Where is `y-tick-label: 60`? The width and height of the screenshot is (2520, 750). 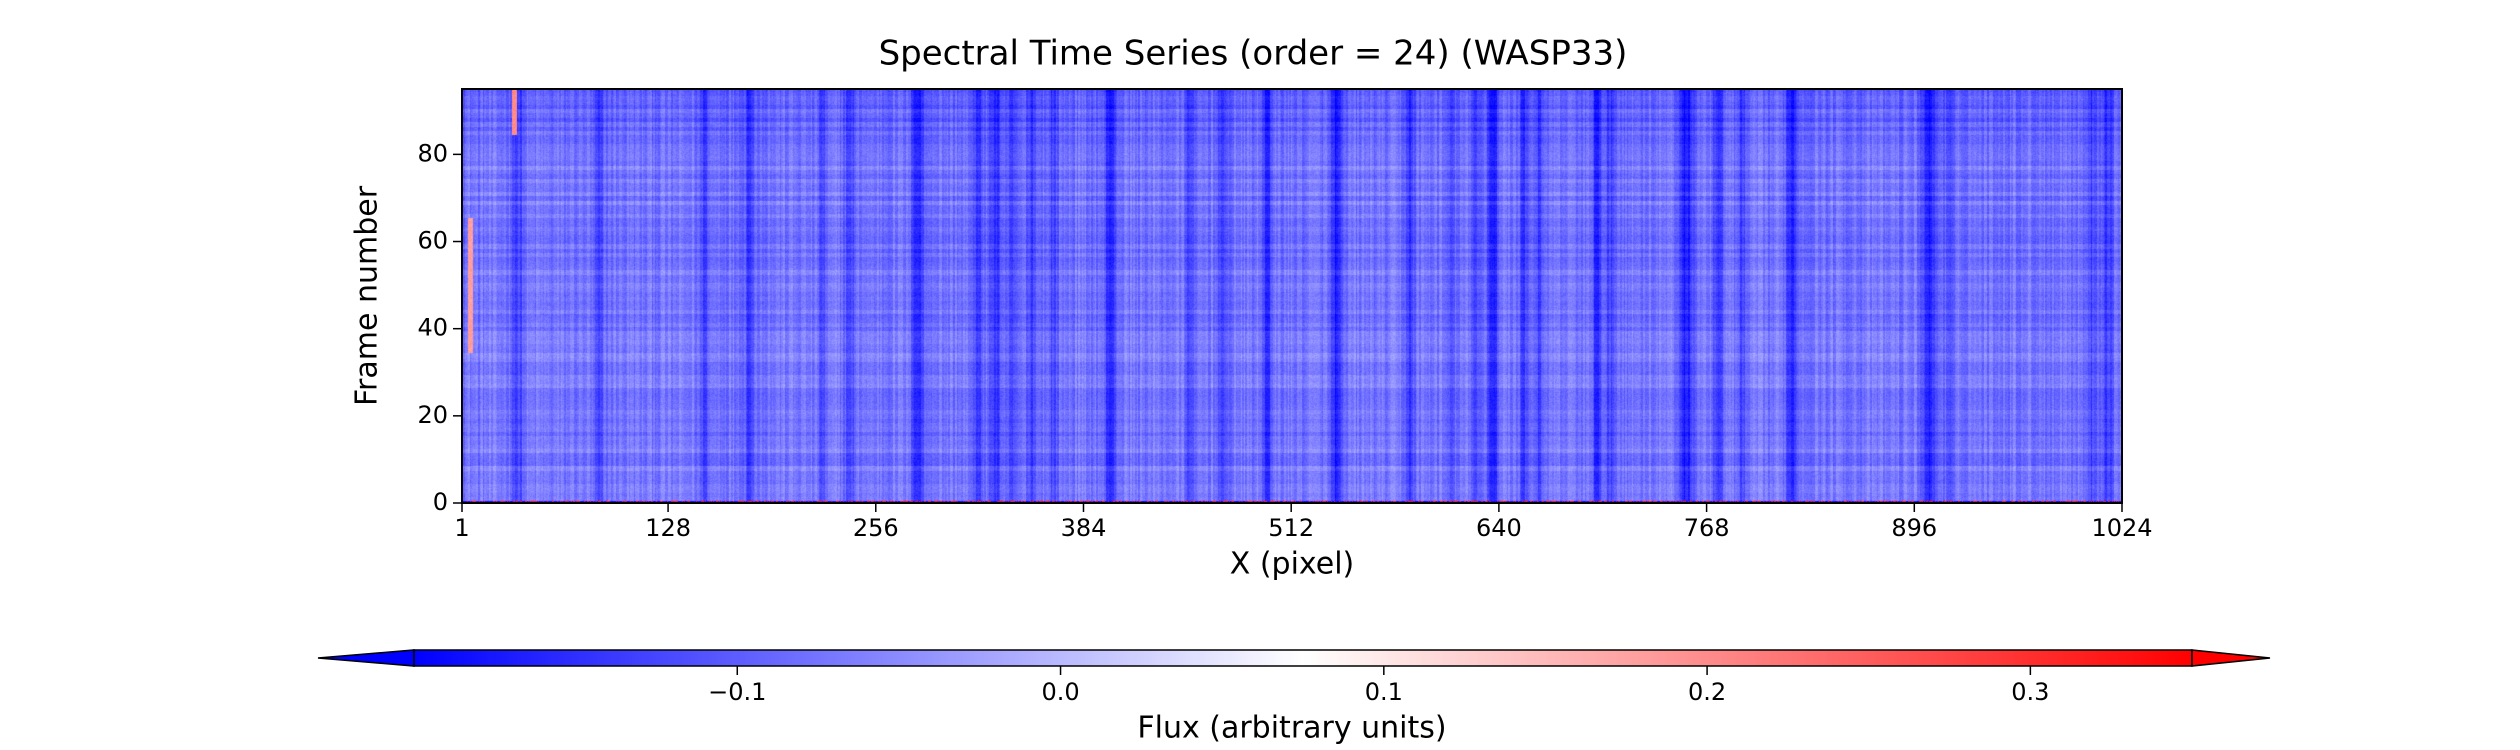
y-tick-label: 60 is located at coordinates (432, 241).